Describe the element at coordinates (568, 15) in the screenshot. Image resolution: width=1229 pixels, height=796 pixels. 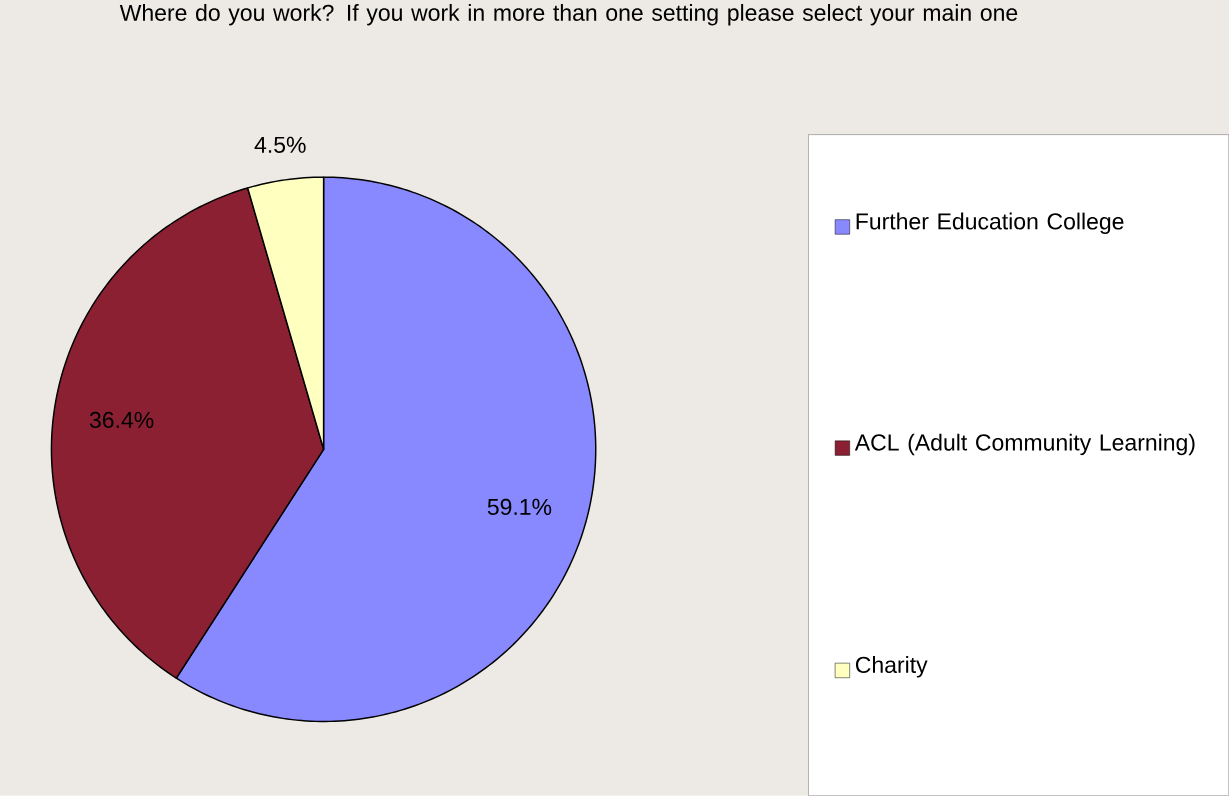
I see `chart-title: Where do you work? If you work in more than one setting please select your main one` at that location.